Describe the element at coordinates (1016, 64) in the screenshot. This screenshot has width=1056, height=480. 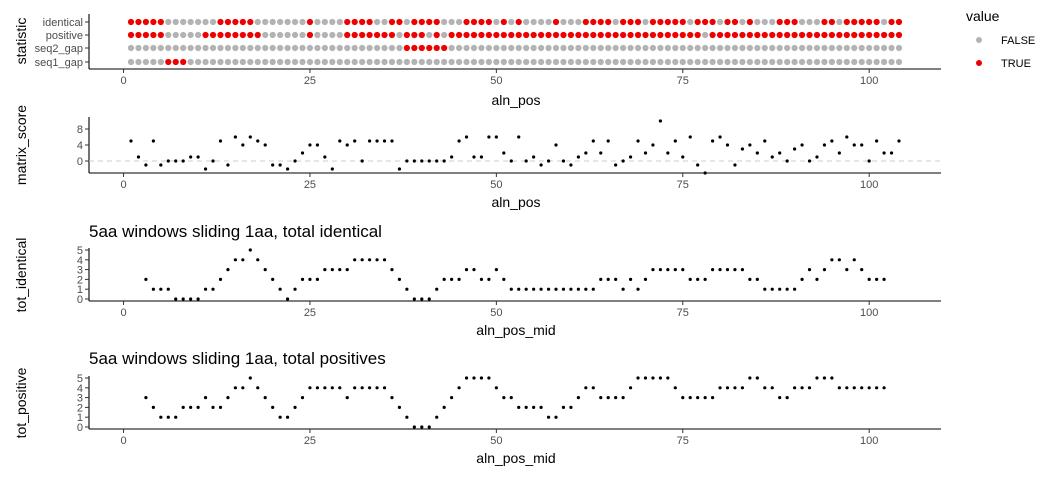
I see `legend-true-label: TRUE` at that location.